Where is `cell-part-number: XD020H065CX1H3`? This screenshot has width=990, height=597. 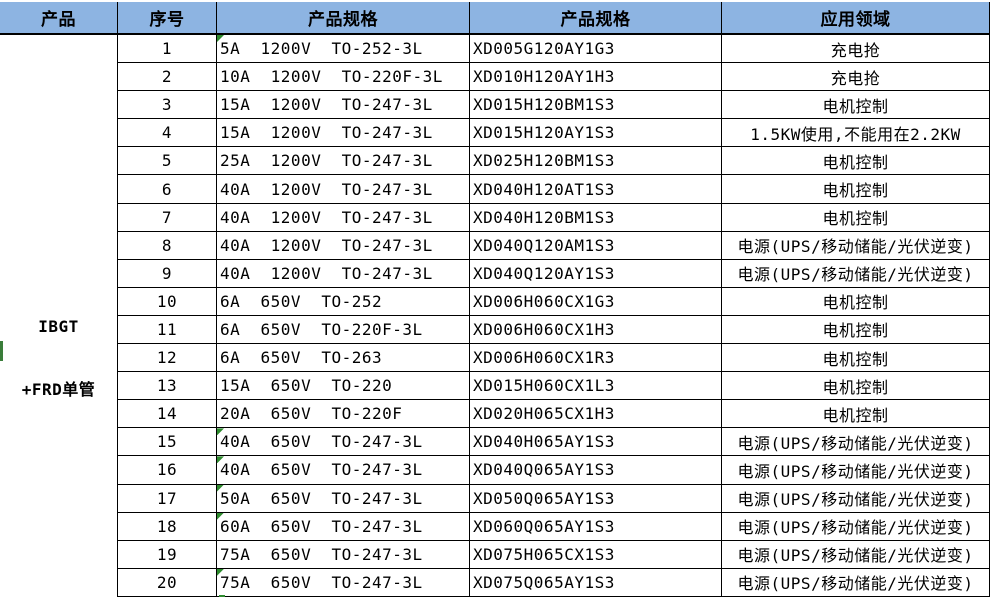
cell-part-number: XD020H065CX1H3 is located at coordinates (596, 414).